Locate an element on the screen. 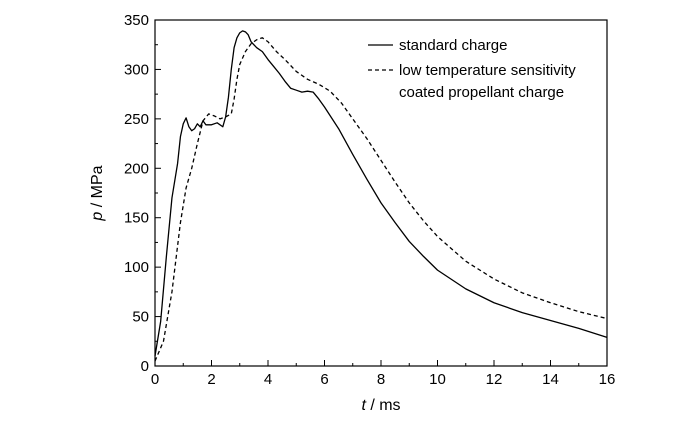 This screenshot has width=700, height=436. x-tick-label: 12 is located at coordinates (494, 379).